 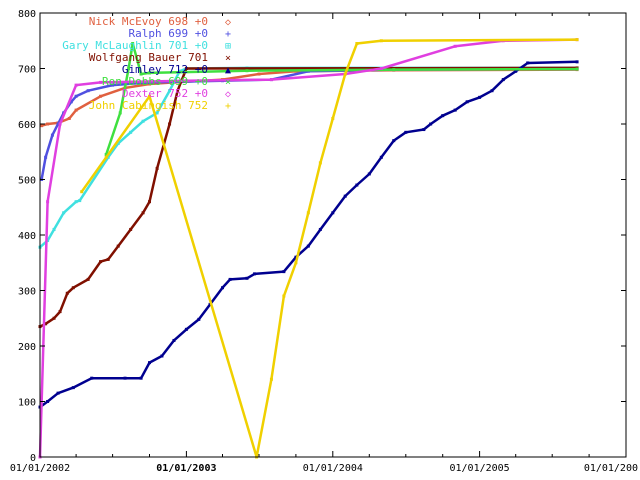 What do you see at coordinates (27, 70) in the screenshot?
I see `y-tick-label: 700` at bounding box center [27, 70].